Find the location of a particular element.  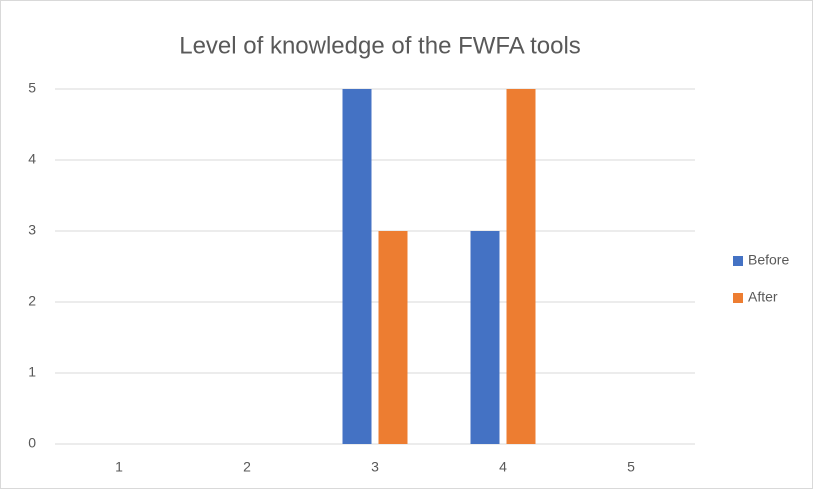

x-tick-label: 5 is located at coordinates (631, 467).